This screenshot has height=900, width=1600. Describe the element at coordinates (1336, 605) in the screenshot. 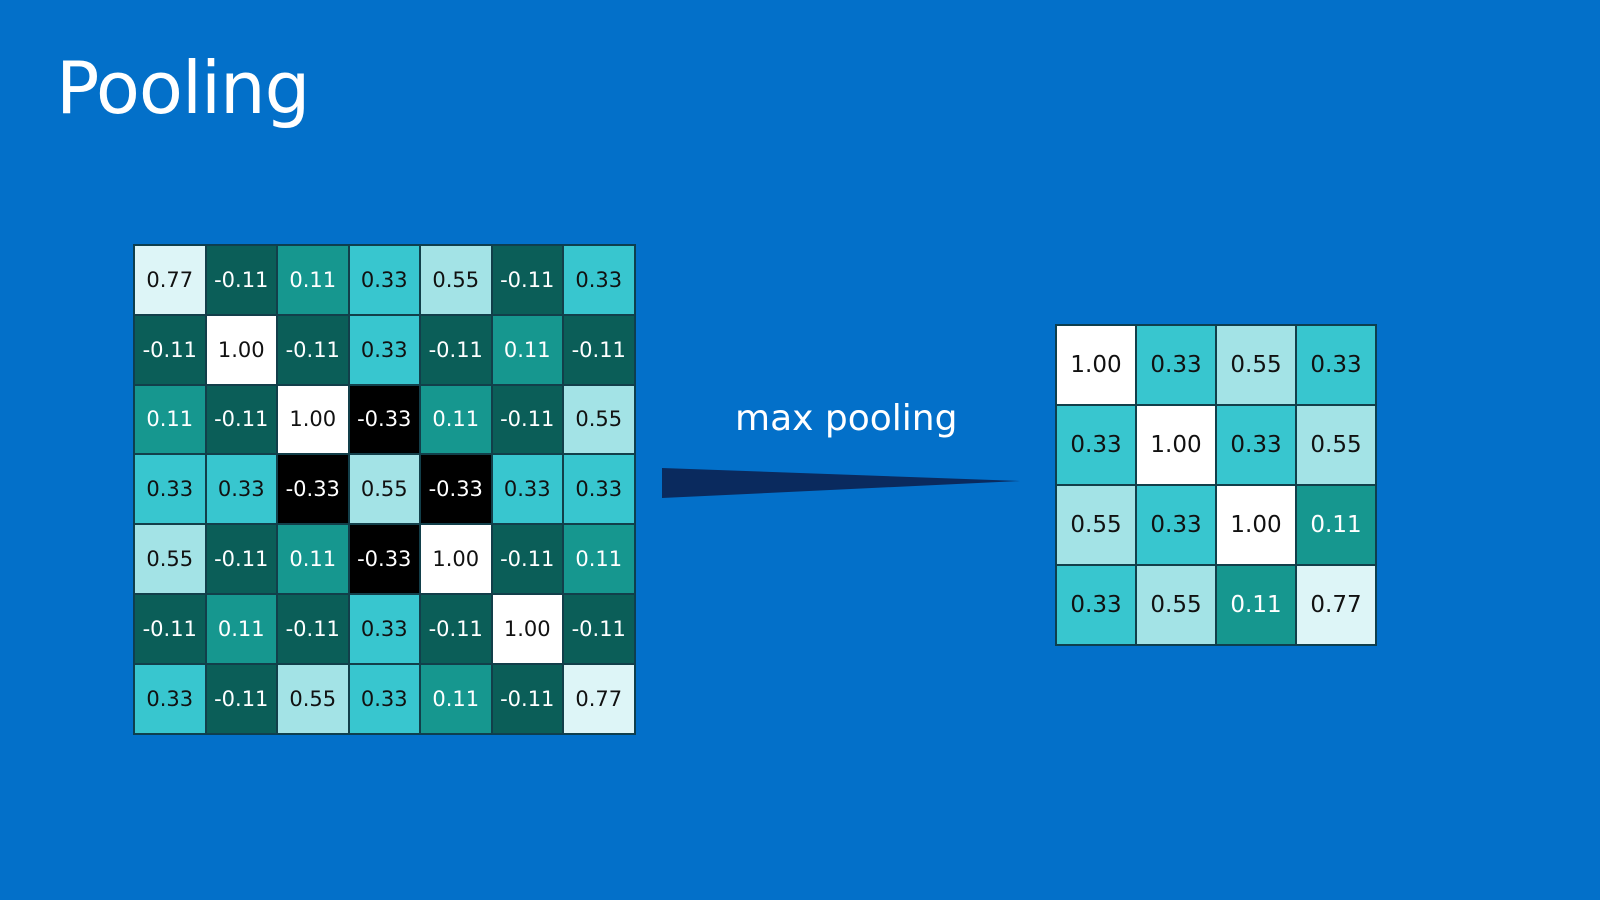

I see `output-matrix-cell: 0.77` at that location.